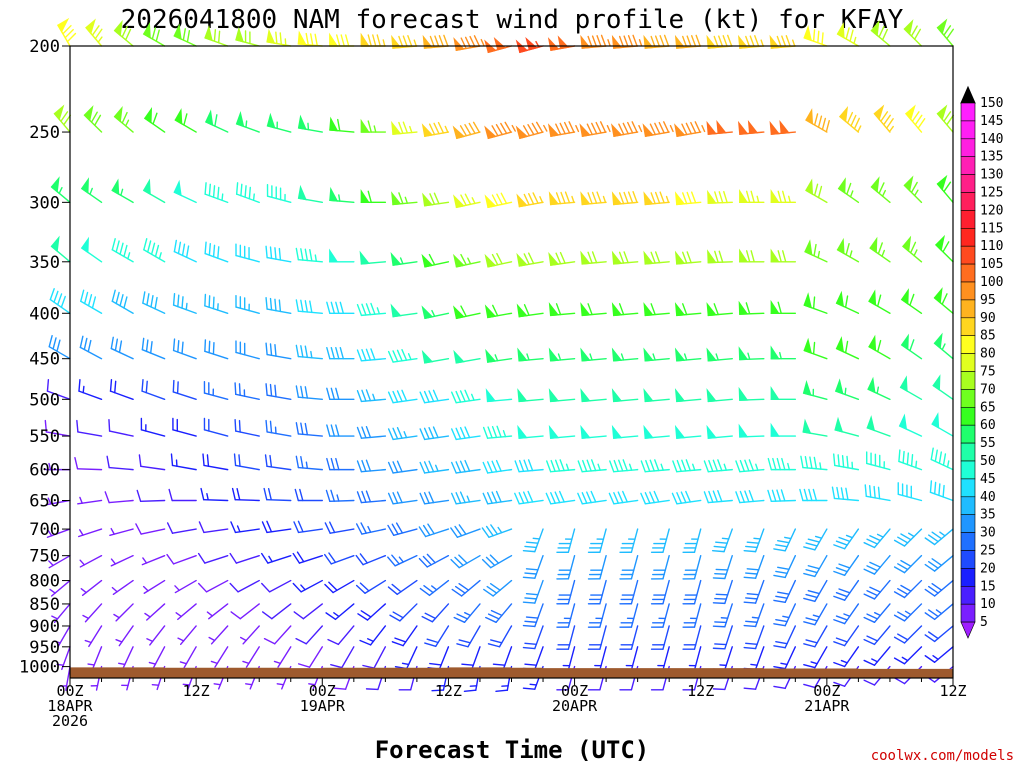 This screenshot has width=1024, height=768. Describe the element at coordinates (44, 557) in the screenshot. I see `y-tick-label: 750` at that location.